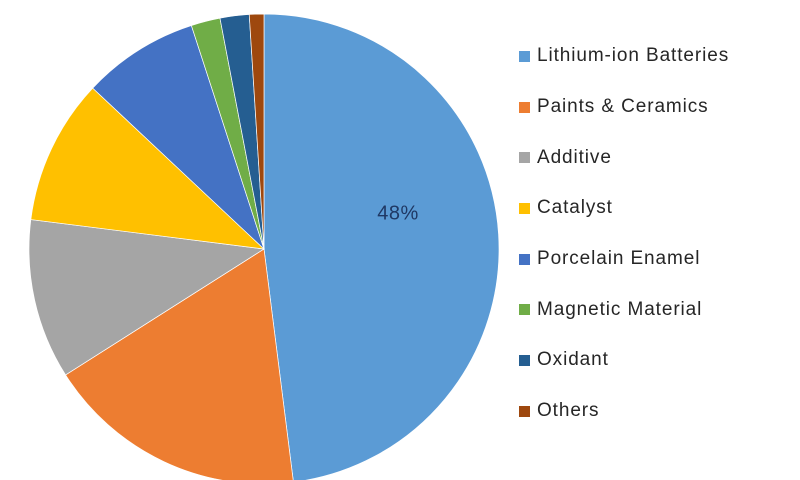  I want to click on pie-slice-paints-ceramics, so click(179, 364).